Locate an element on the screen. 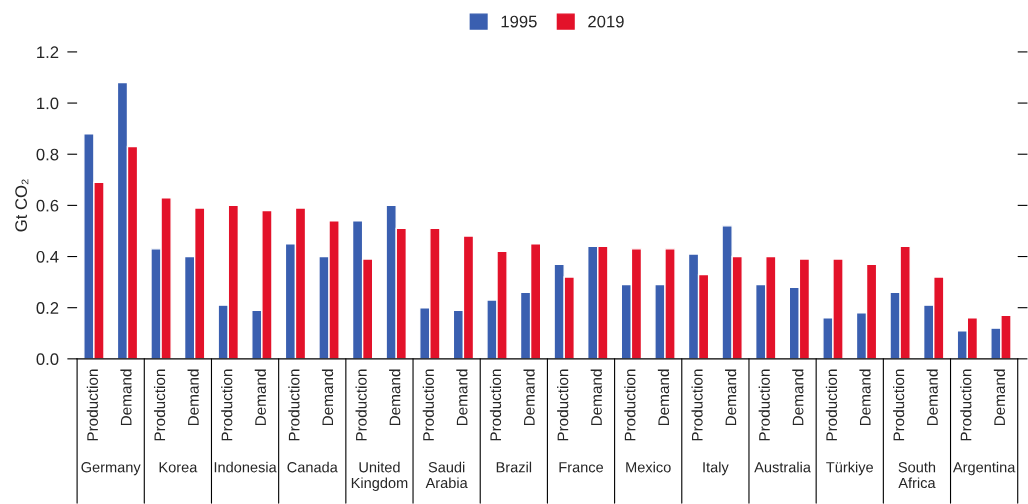 This screenshot has width=1028, height=504. y-tick-label: 0.2 is located at coordinates (47, 308).